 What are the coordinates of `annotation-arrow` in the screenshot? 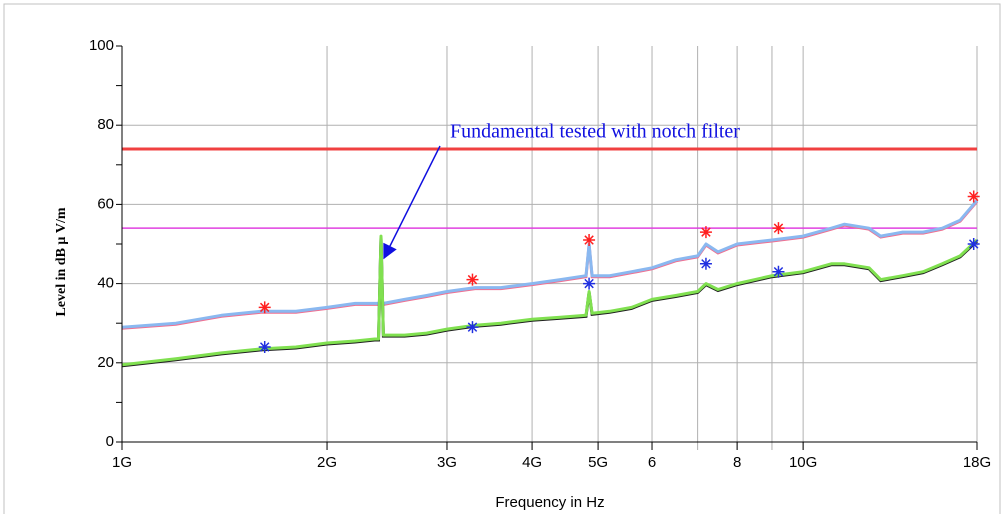 It's located at (412, 202).